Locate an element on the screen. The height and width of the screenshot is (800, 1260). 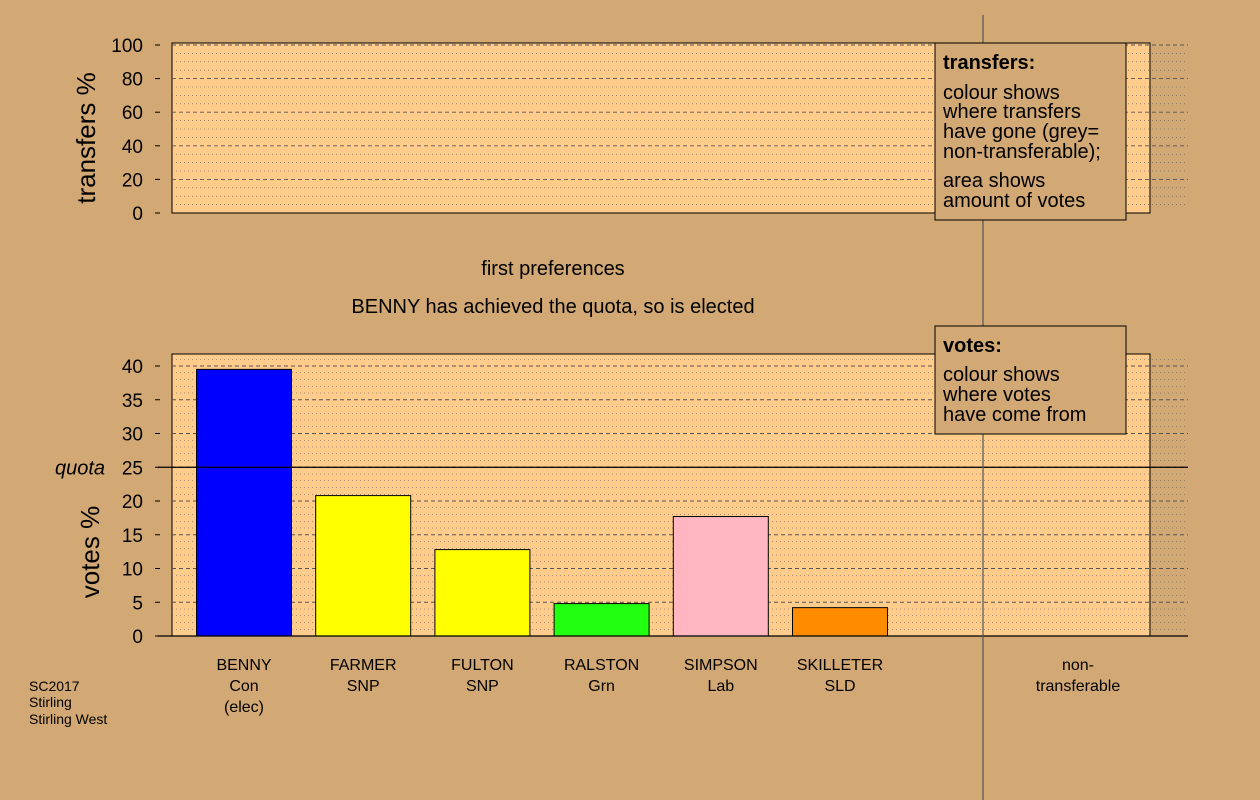
candidate-label-line: SKILLETER is located at coordinates (840, 665).